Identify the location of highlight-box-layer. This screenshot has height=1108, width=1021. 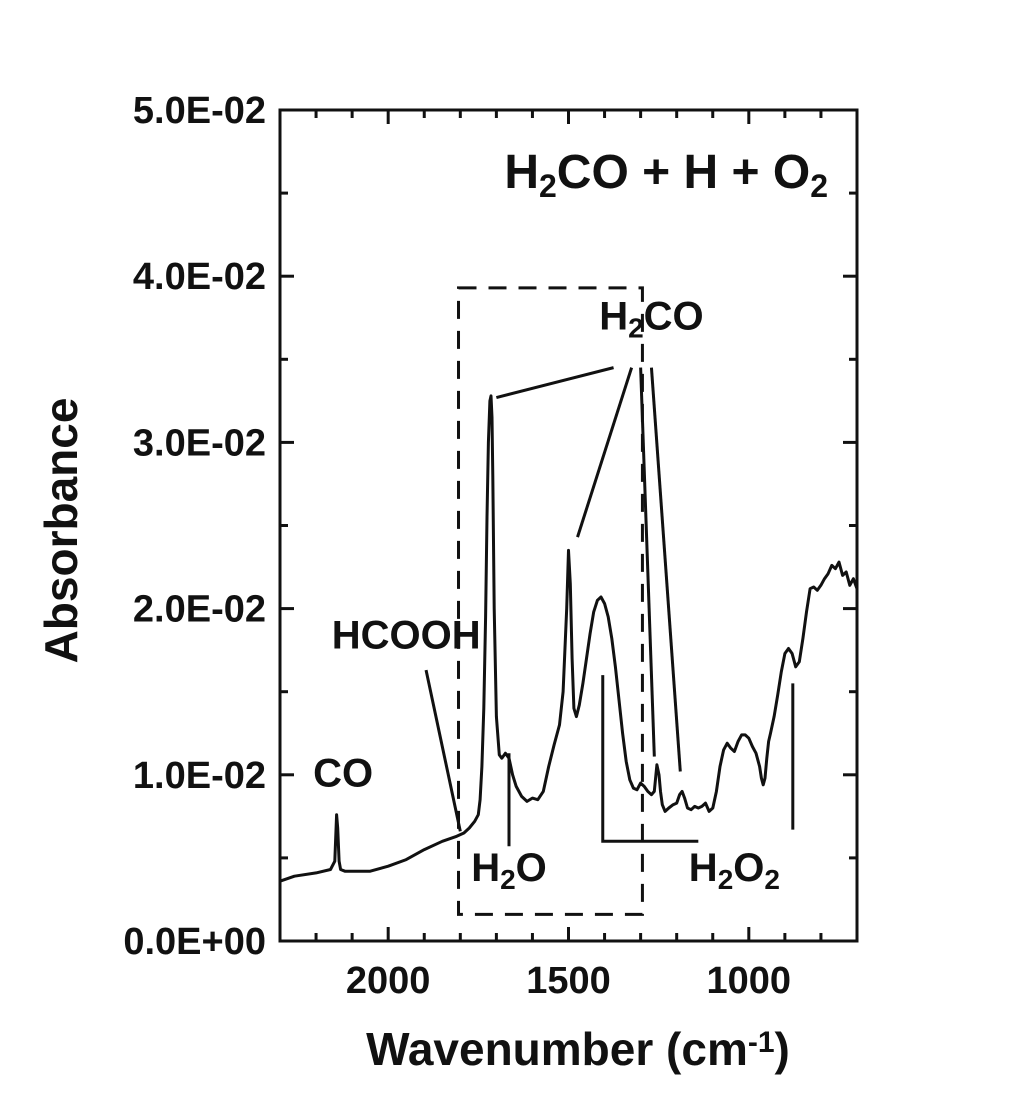
(550, 601).